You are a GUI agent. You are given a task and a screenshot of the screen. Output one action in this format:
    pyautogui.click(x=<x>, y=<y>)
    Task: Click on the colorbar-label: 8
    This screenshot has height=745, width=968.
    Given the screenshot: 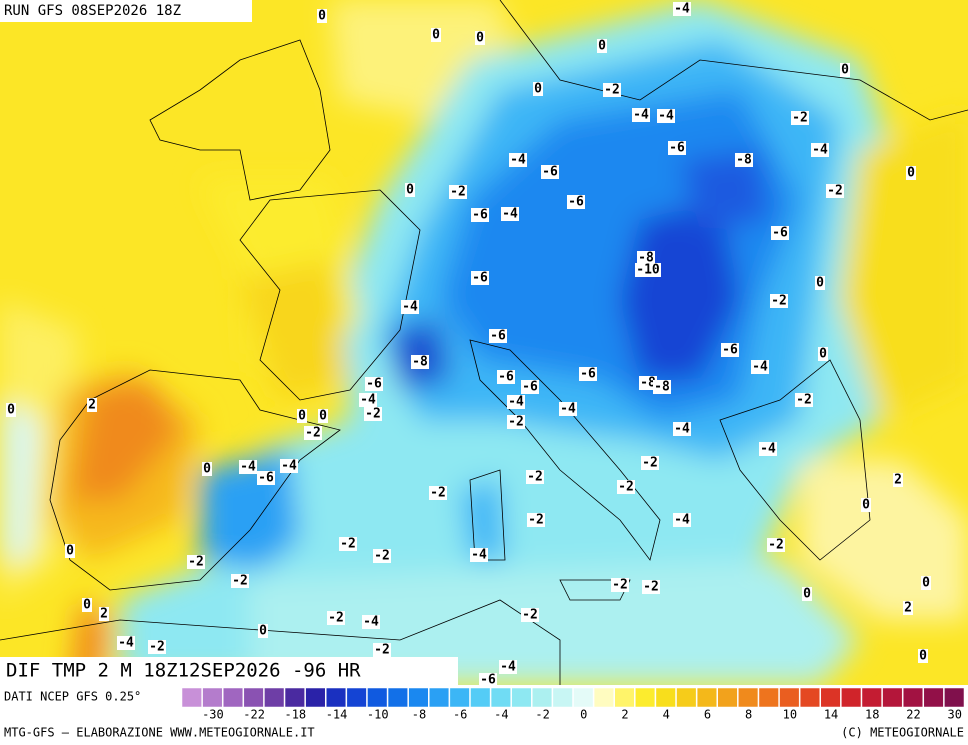 What is the action you would take?
    pyautogui.click(x=748, y=715)
    